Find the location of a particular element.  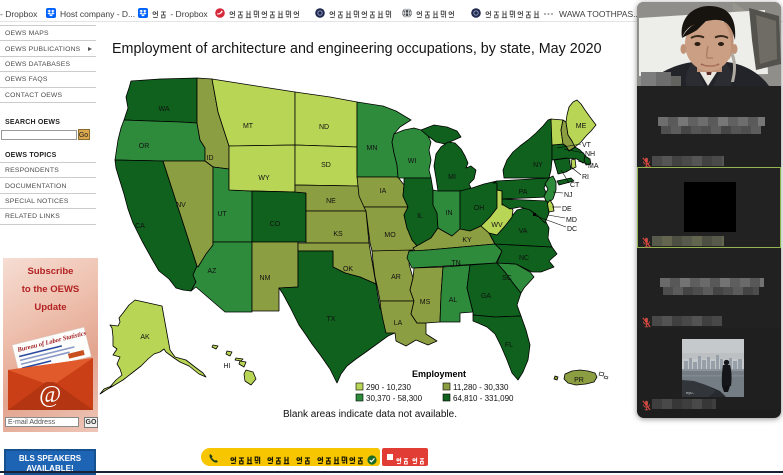

svg-text: NE is located at coordinates (331, 201).